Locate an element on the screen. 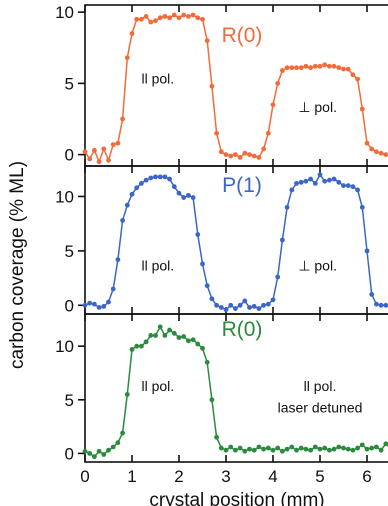  annotation: ⊥ pol. is located at coordinates (317, 265).